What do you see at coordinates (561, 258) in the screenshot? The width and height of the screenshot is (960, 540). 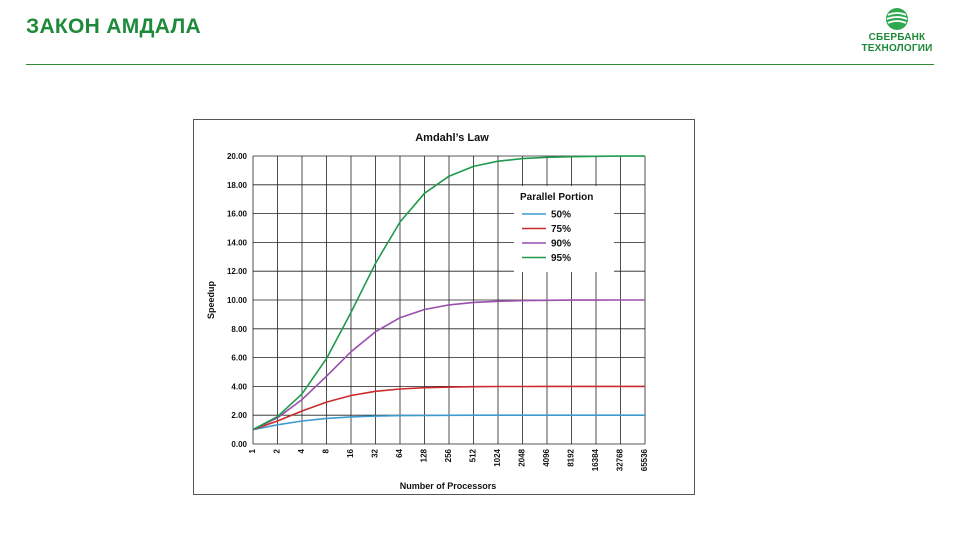 I see `legend-entry: 95%` at bounding box center [561, 258].